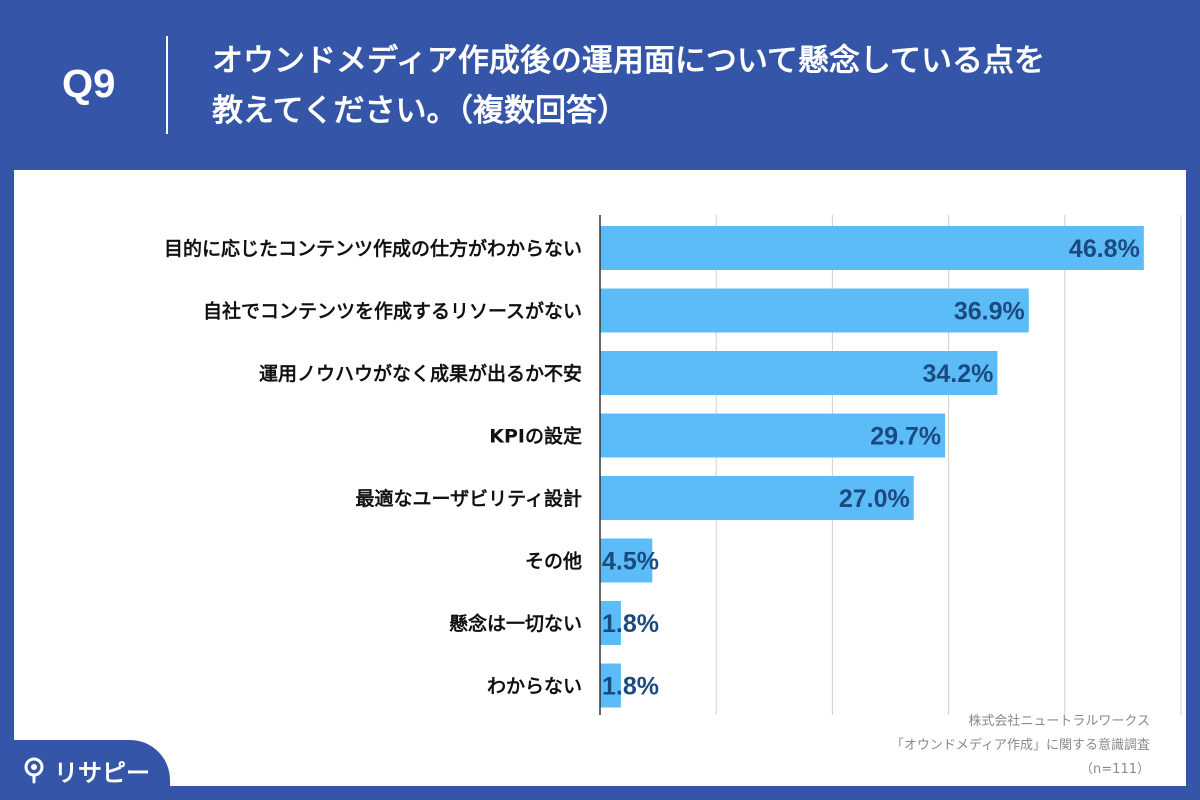 The image size is (1200, 800). I want to click on category-label: 懸念は一切ない, so click(515, 623).